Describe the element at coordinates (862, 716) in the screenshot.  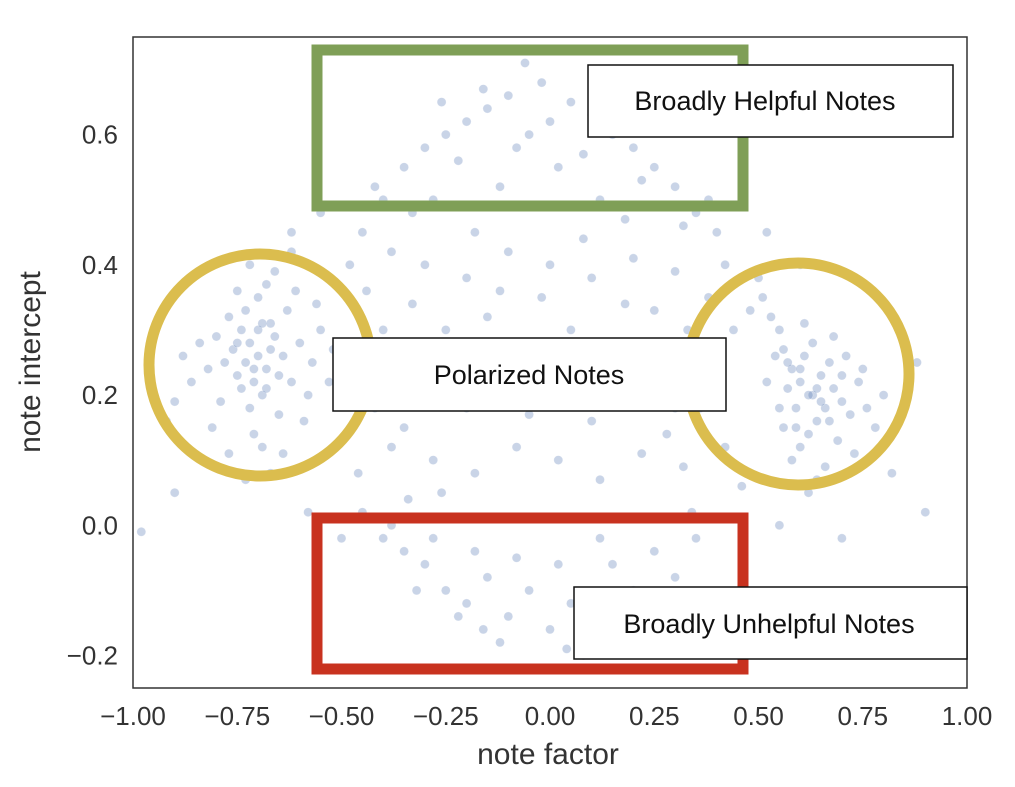
I see `x-tick-label: 0.75` at that location.